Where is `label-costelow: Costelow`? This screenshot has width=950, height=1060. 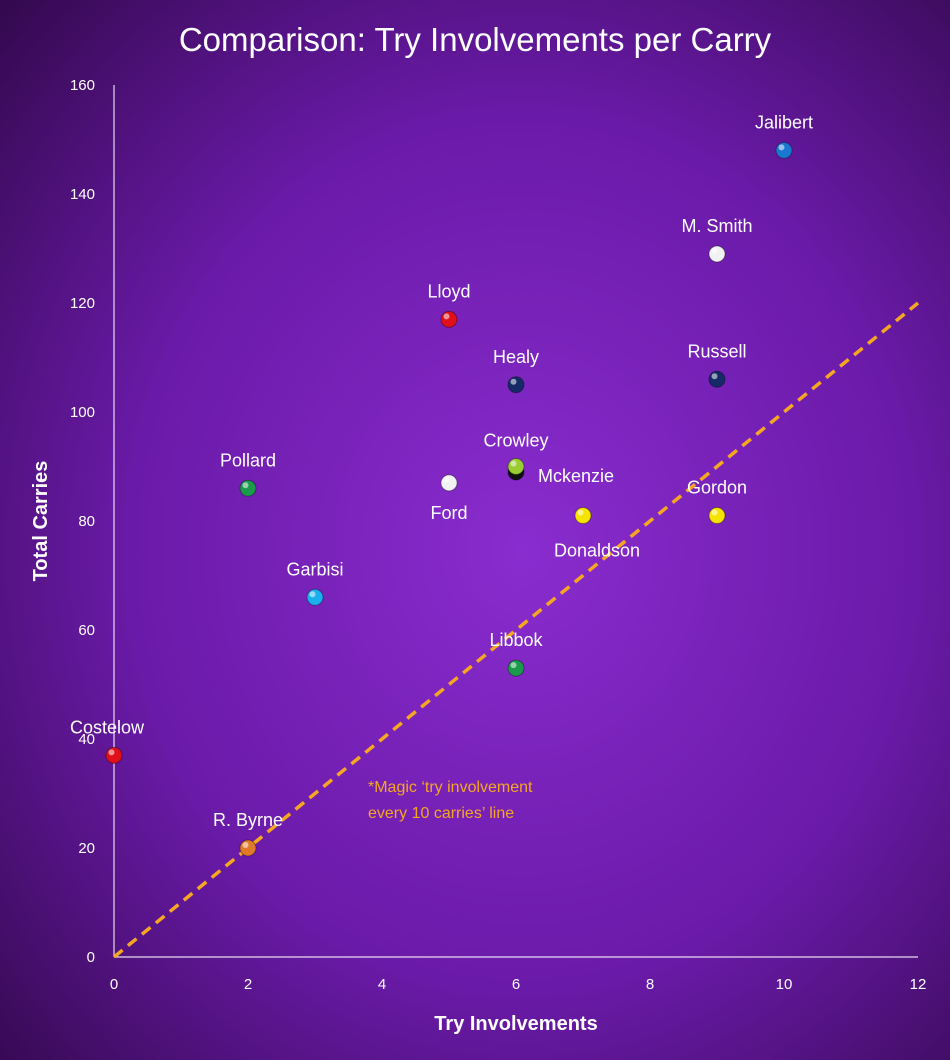 label-costelow: Costelow is located at coordinates (107, 727).